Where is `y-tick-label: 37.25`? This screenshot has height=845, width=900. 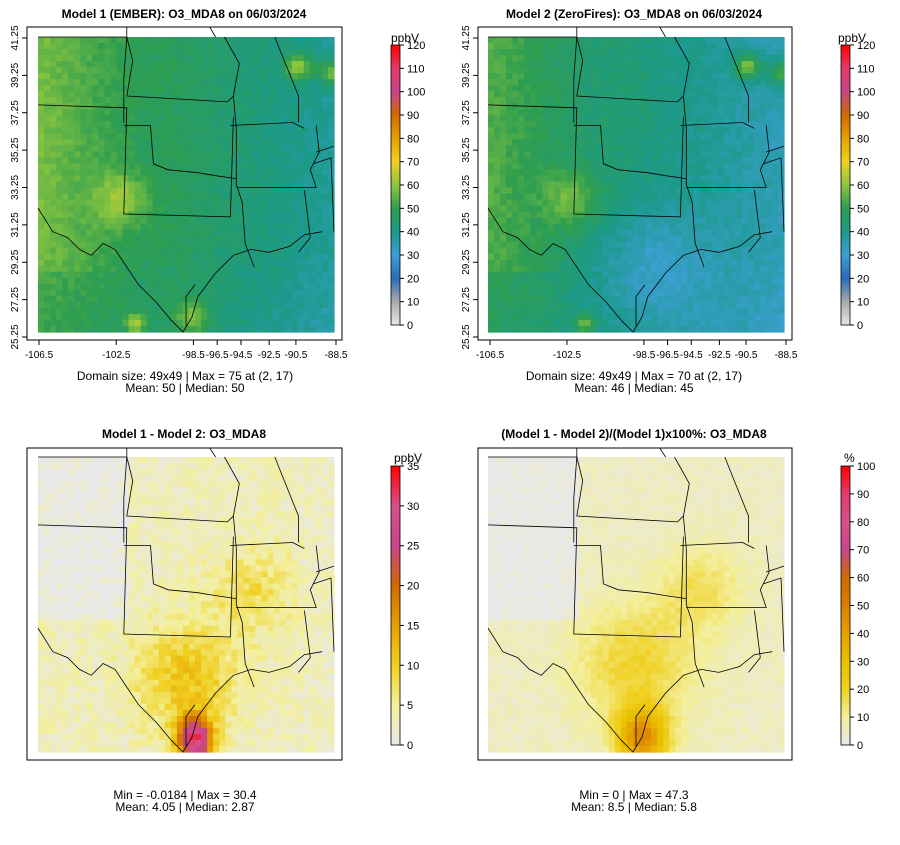
y-tick-label: 37.25 is located at coordinates (466, 112).